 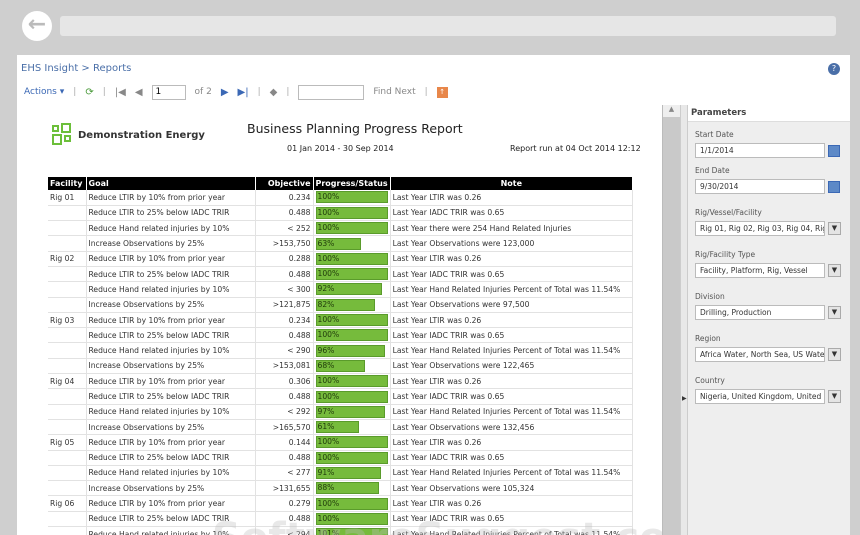 What do you see at coordinates (684, 320) in the screenshot?
I see `parameters-splitter: ▶` at bounding box center [684, 320].